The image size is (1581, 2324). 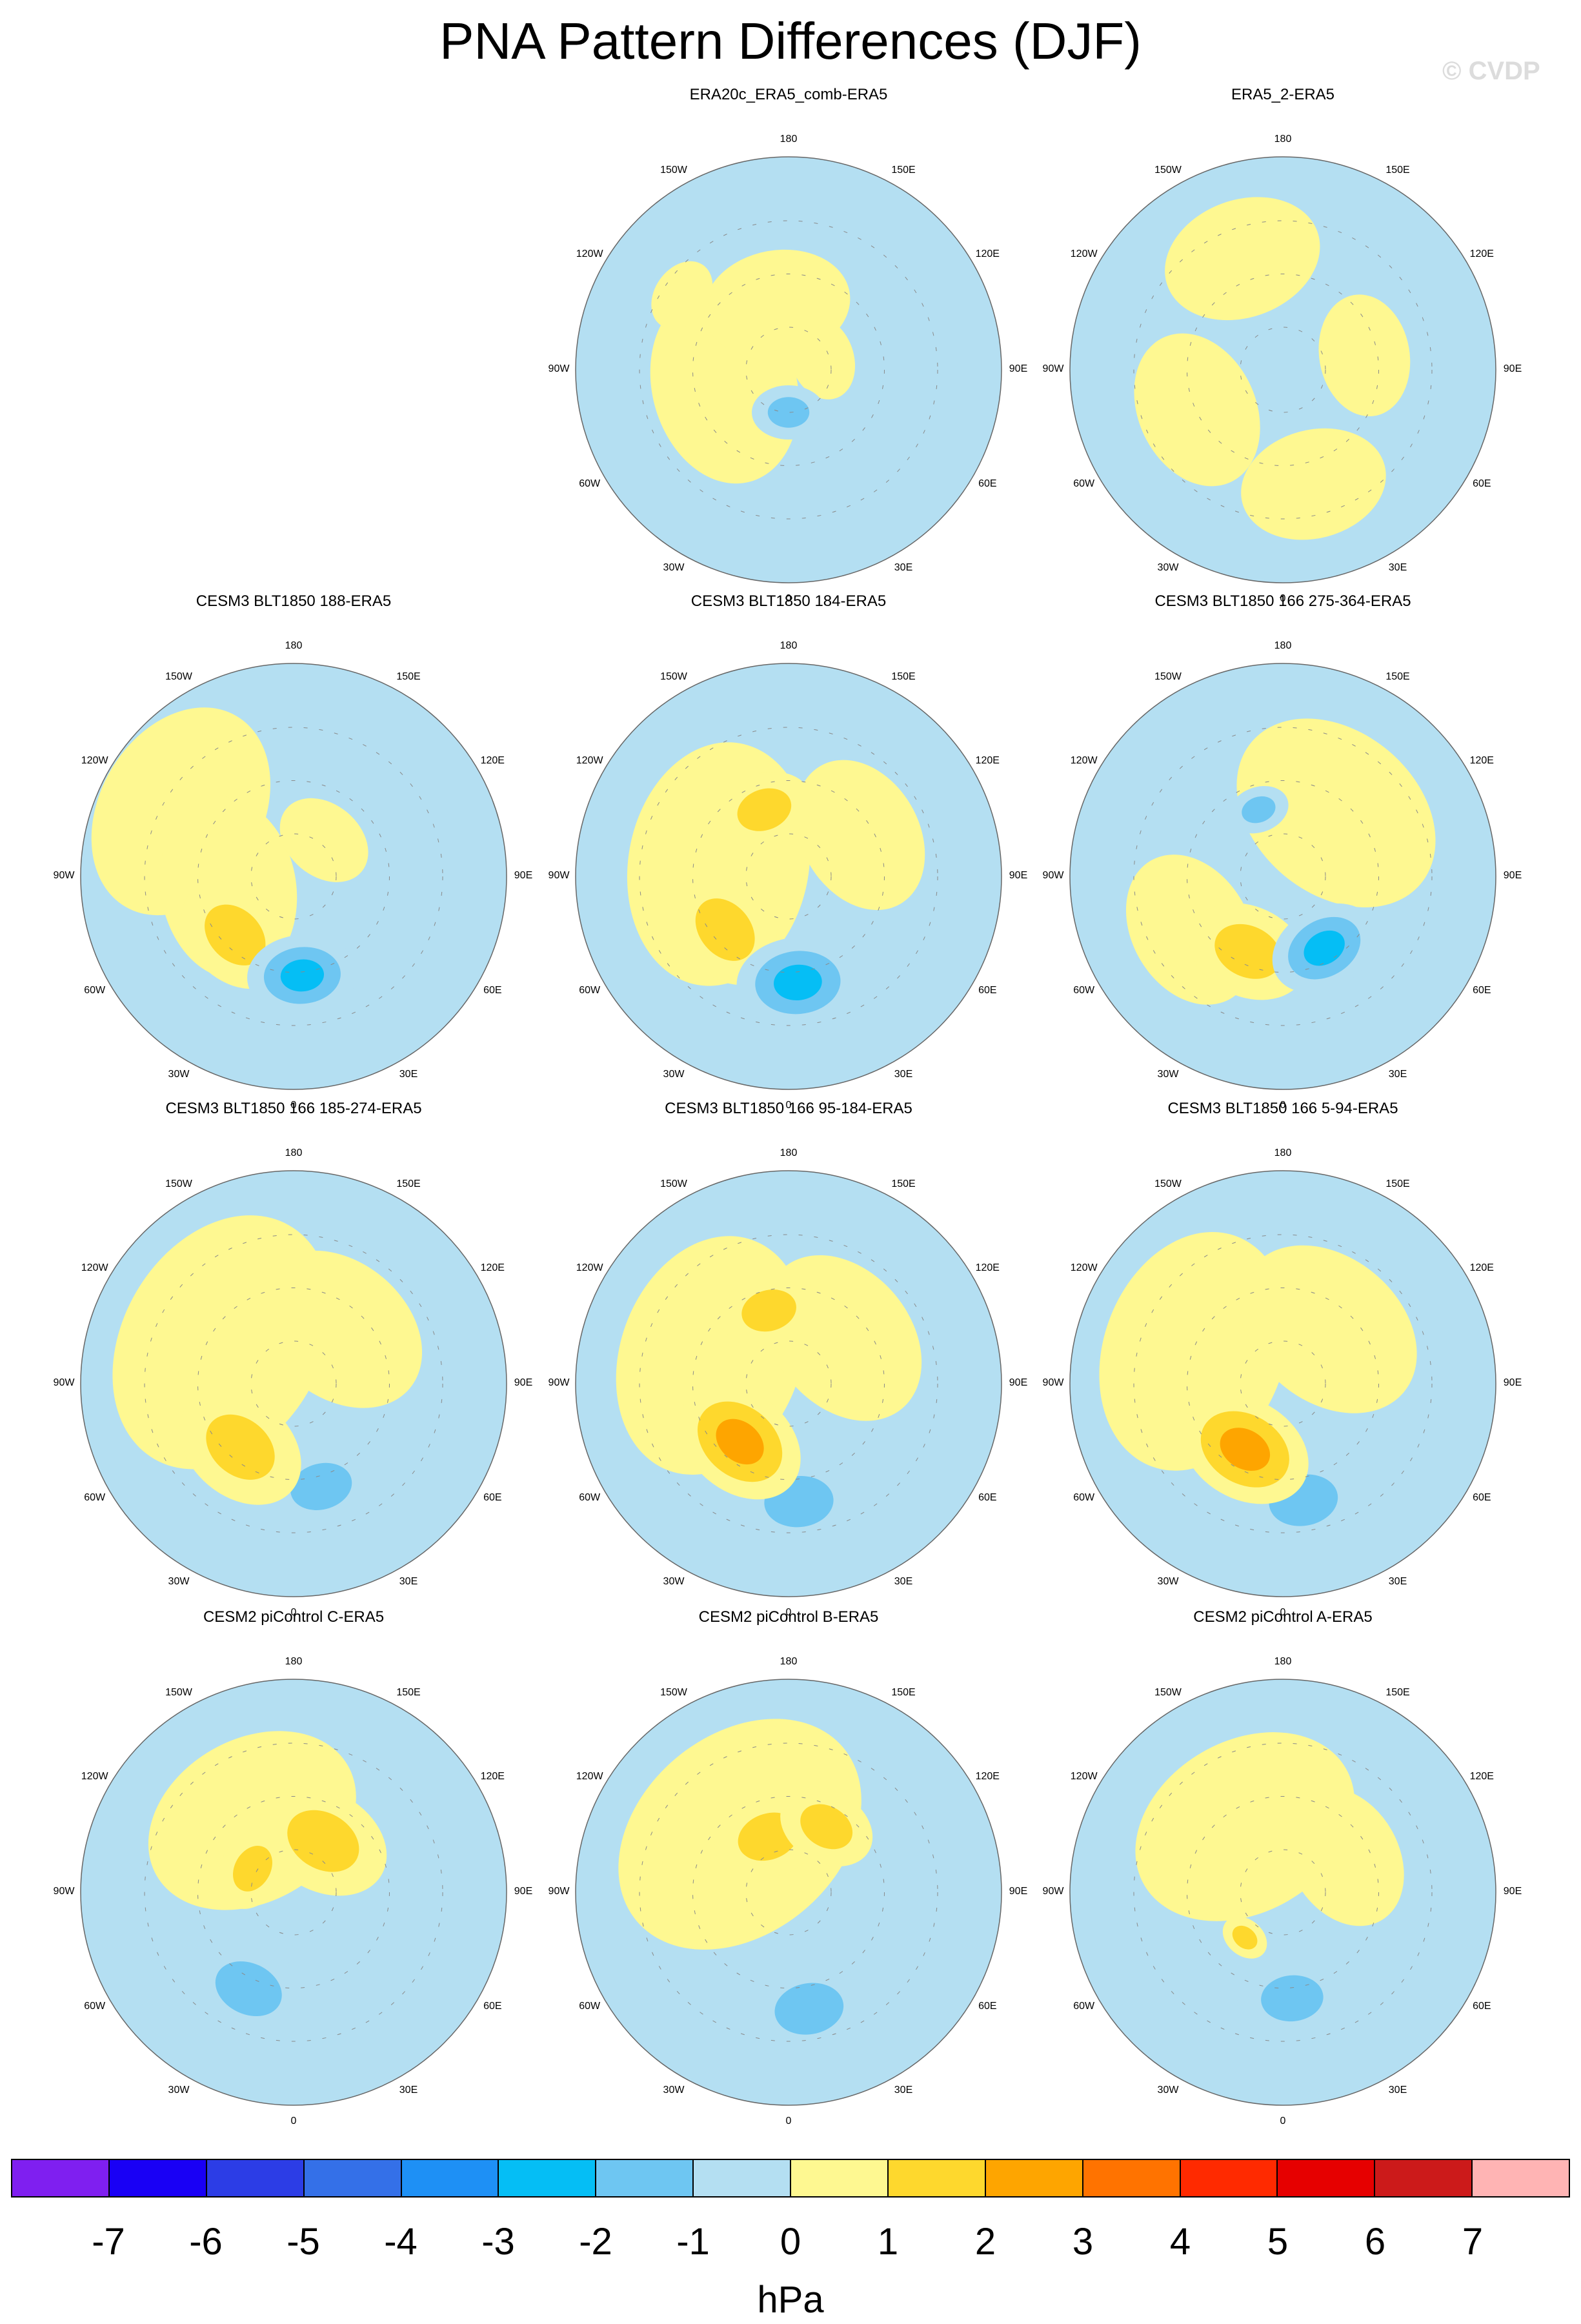 What do you see at coordinates (108, 2242) in the screenshot?
I see `colorbar-tick-label: -7` at bounding box center [108, 2242].